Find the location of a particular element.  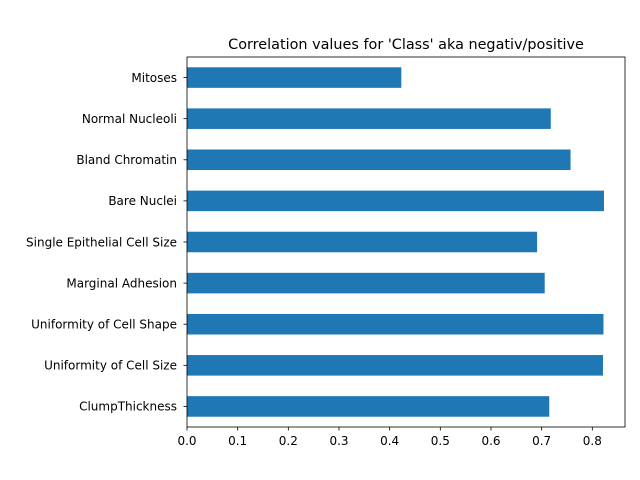

y-tick-label: Single Epithelial Cell Size is located at coordinates (101, 242).